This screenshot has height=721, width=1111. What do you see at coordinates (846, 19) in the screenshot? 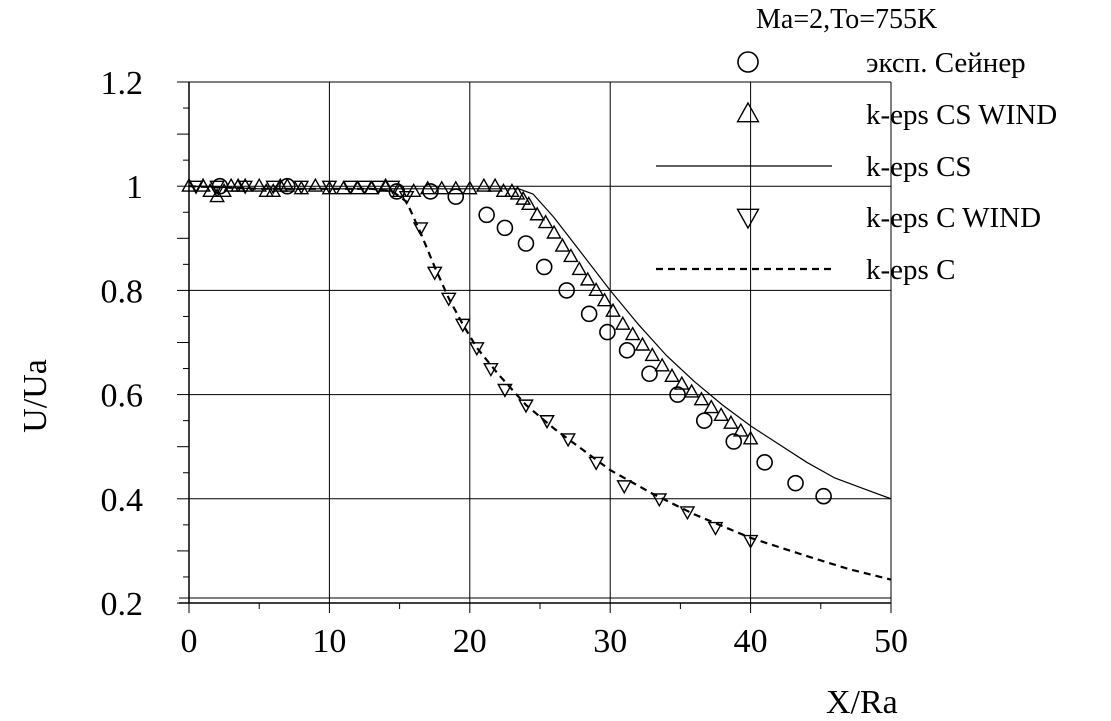
I see `legend-title: Ma=2,To=755K` at bounding box center [846, 19].